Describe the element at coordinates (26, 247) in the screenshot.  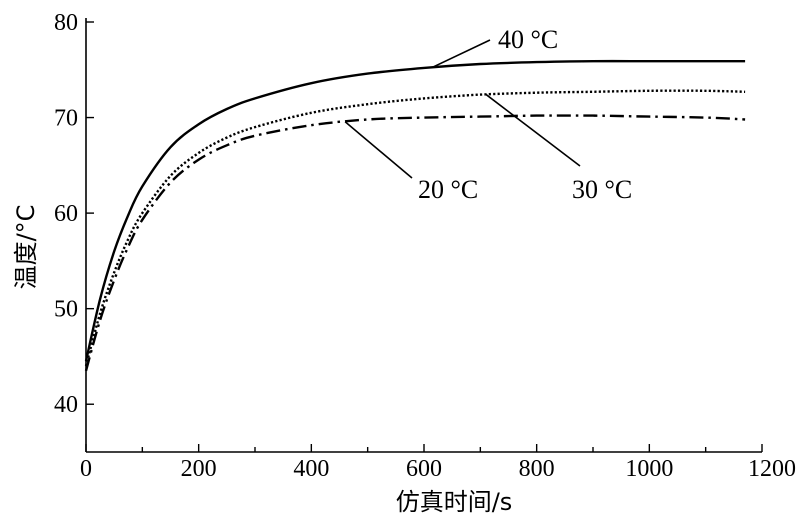
I see `y-axis-title: 温度/°C` at that location.